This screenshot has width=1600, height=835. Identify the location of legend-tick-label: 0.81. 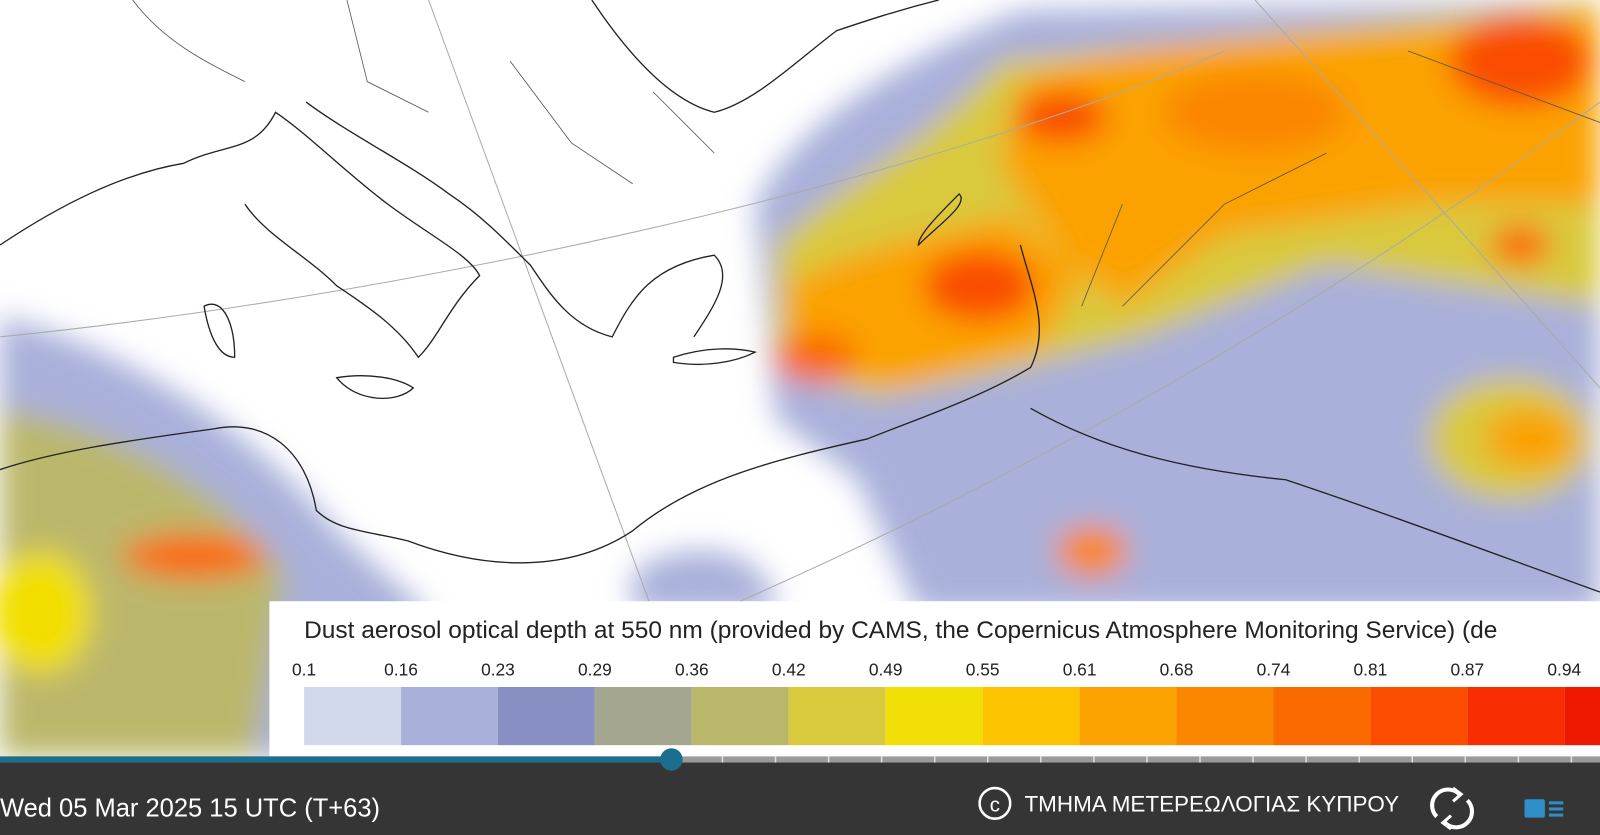
(1371, 670).